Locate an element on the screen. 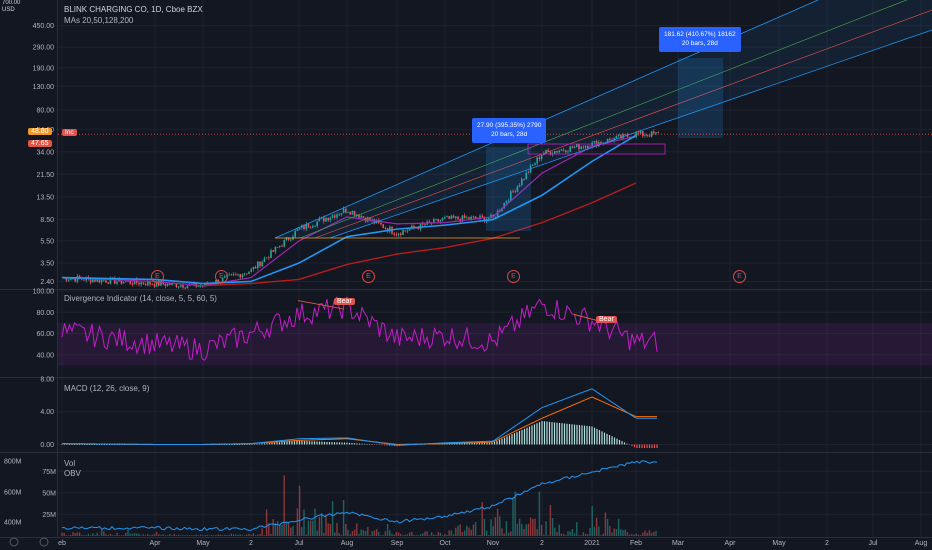 The height and width of the screenshot is (550, 932). obv-title: OBV is located at coordinates (72, 473).